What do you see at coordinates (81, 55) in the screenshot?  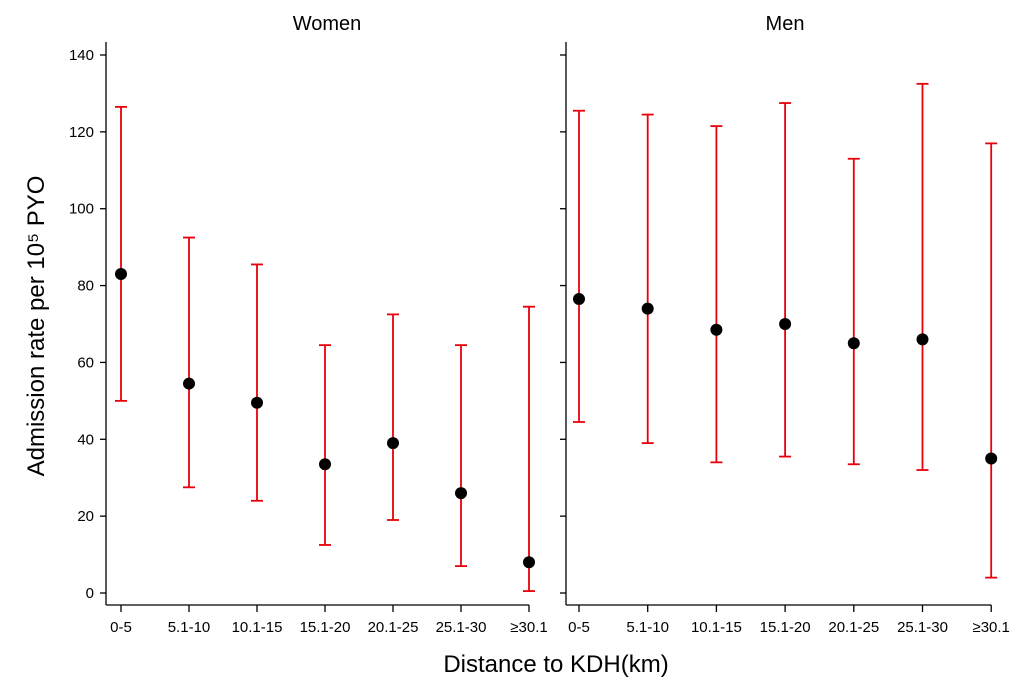 I see `y-tick-label: 140` at bounding box center [81, 55].